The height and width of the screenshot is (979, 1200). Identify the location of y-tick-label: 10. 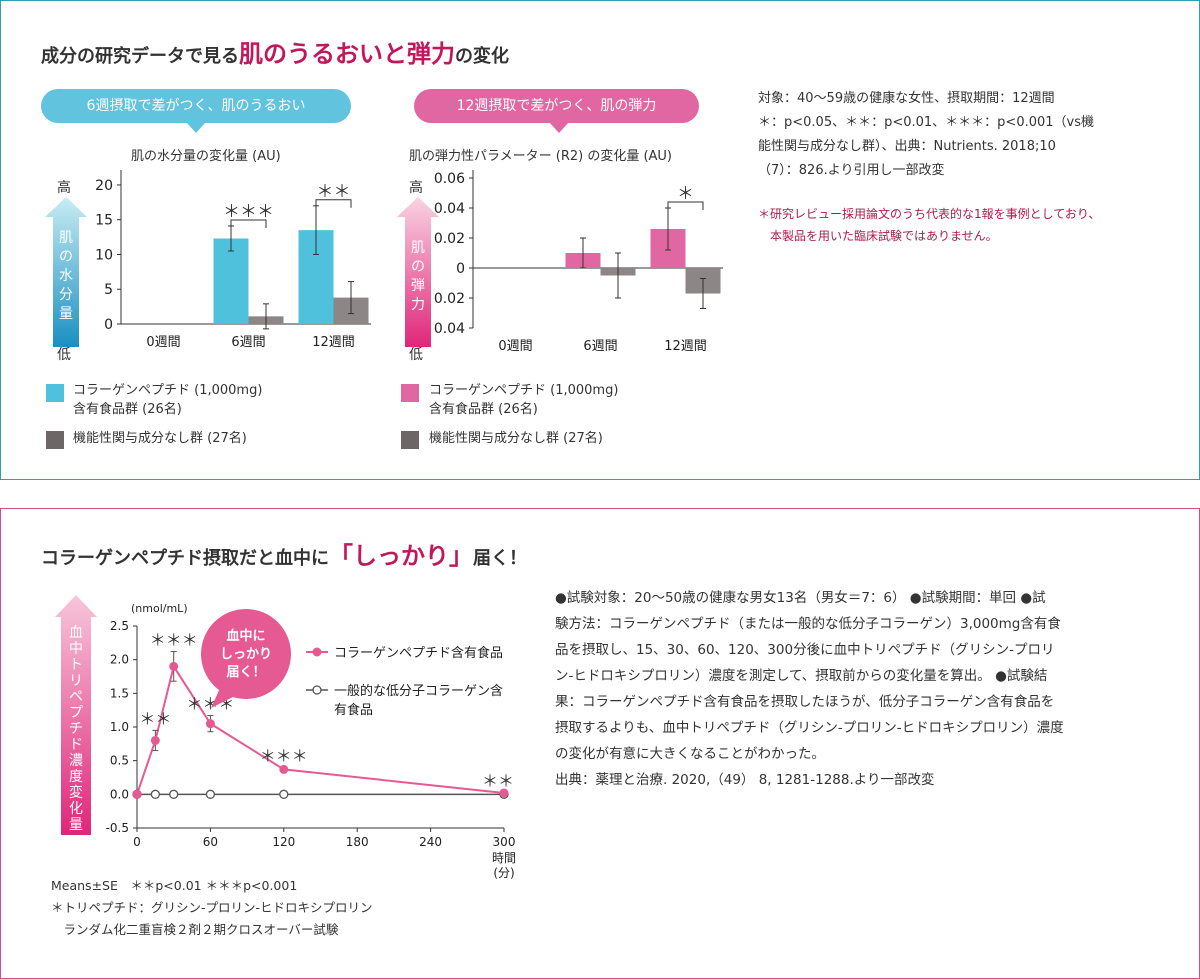
(104, 255).